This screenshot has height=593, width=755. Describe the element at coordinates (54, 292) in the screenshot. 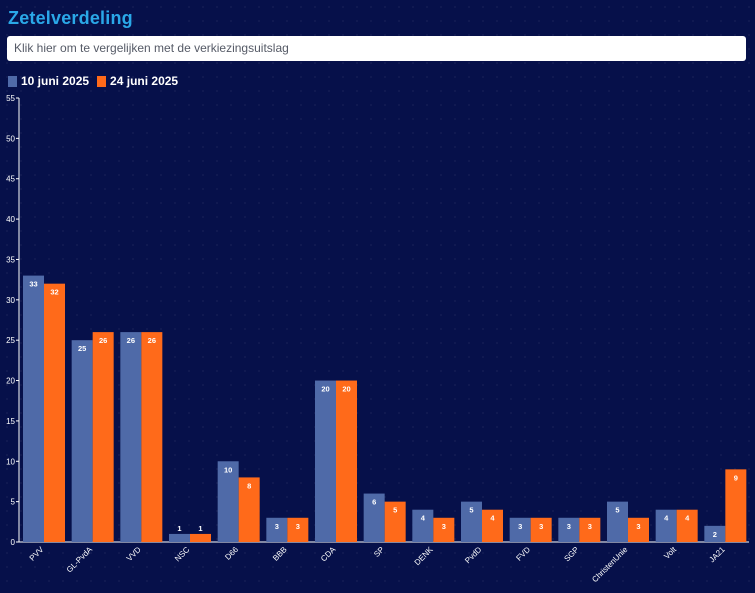

I see `bar-value-label: 32` at that location.